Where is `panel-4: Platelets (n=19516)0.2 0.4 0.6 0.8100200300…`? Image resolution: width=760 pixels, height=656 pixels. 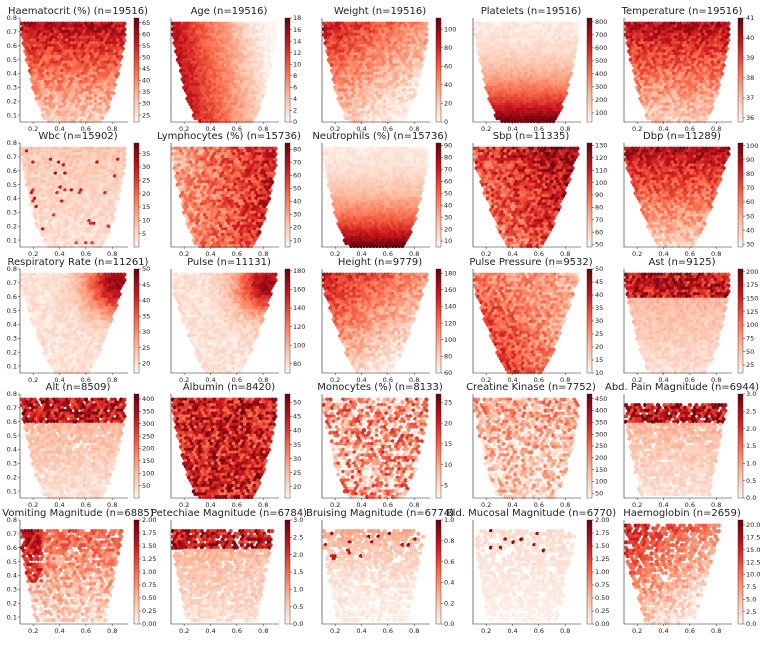 panel-4: Platelets (n=19516)0.2 0.4 0.6 0.8100200300… is located at coordinates (539, 69).